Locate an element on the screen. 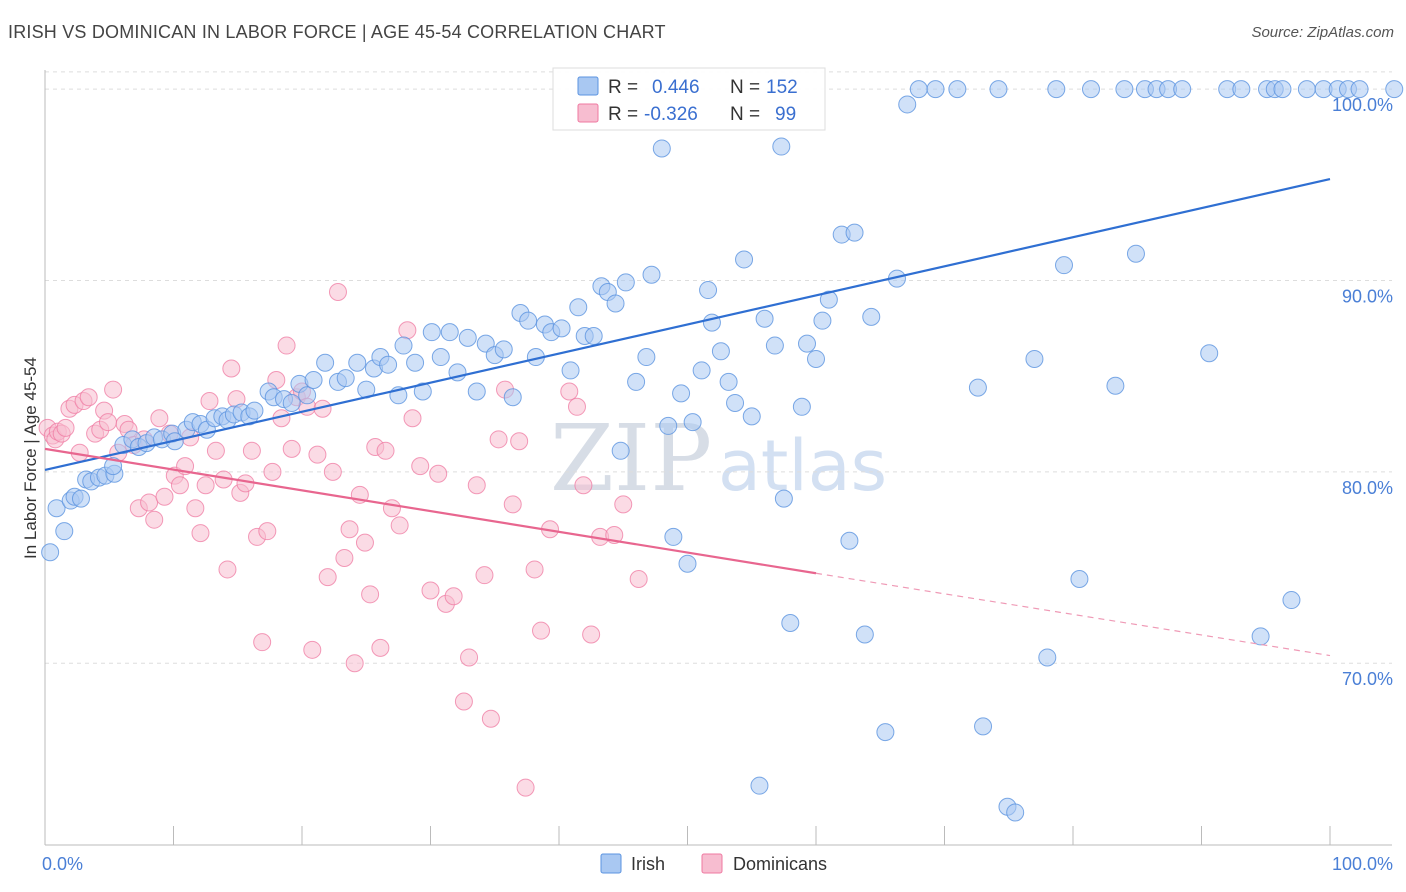 This screenshot has height=892, width=1406. source-label: Source: ZipAtlas.com is located at coordinates (1322, 32).